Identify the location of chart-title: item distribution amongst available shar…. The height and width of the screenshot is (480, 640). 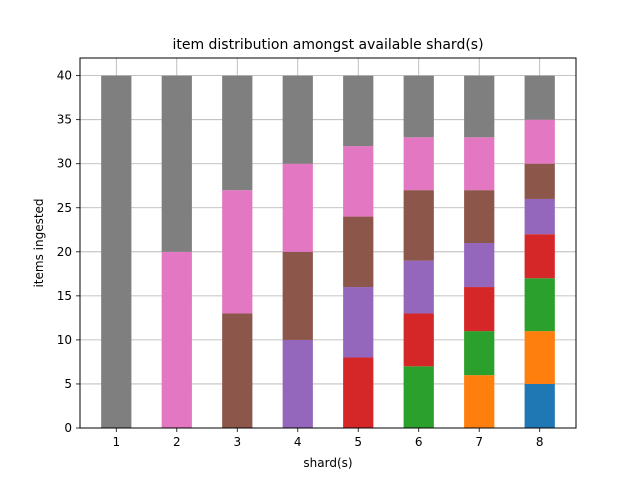
(327, 45).